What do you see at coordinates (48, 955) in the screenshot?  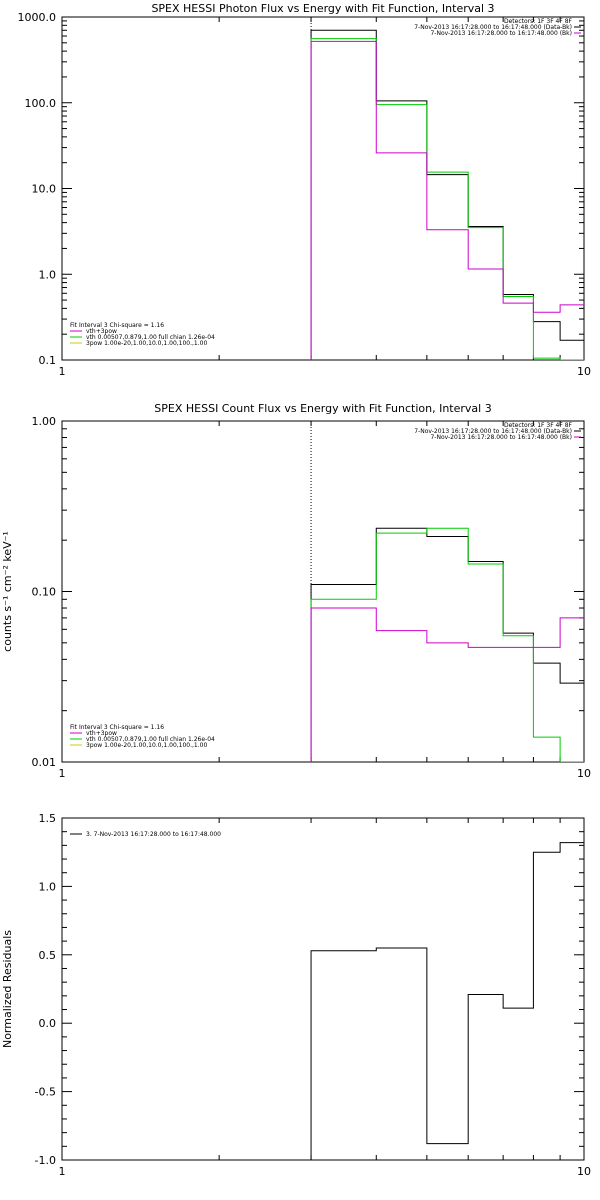 I see `chart-3-ytick-label: 0.5` at bounding box center [48, 955].